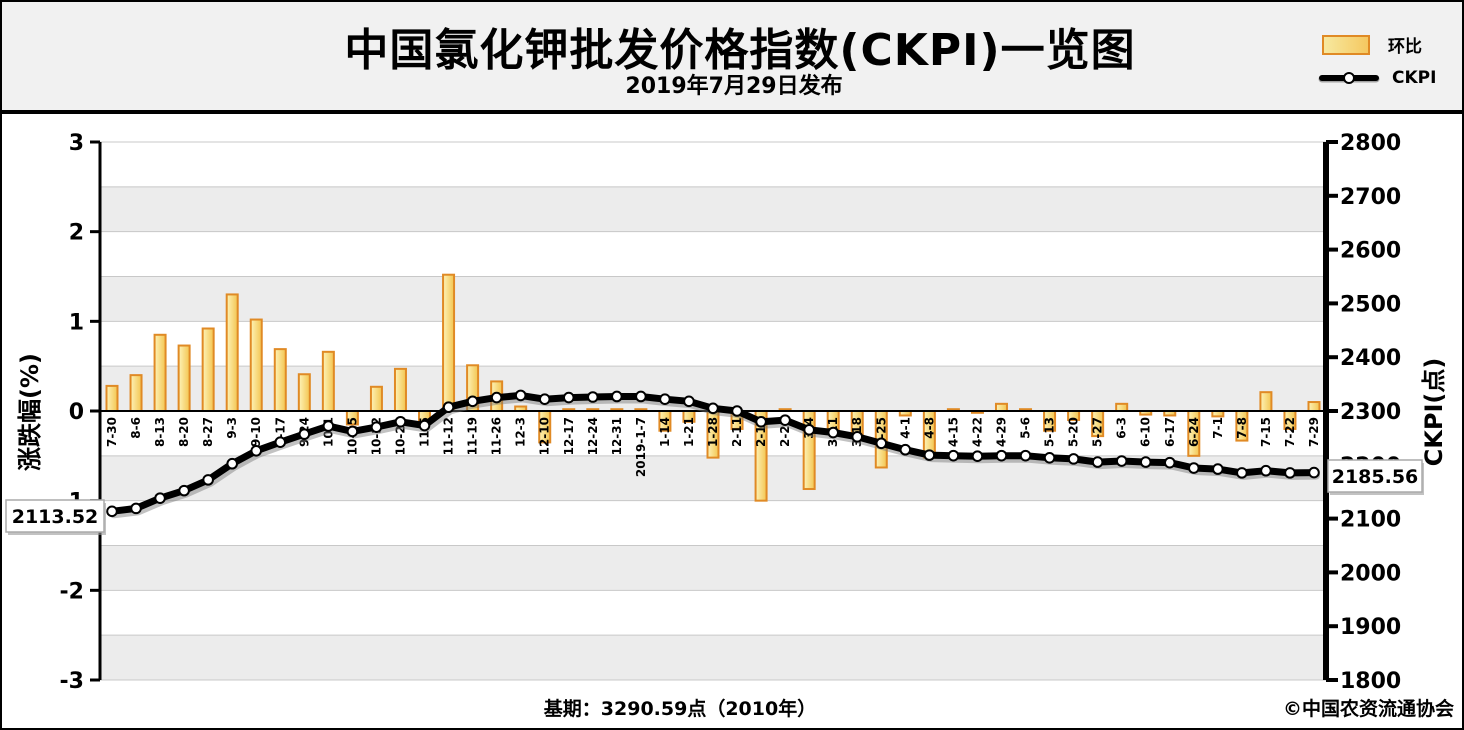 This screenshot has height=730, width=1464. What do you see at coordinates (473, 436) in the screenshot?
I see `category-label: 11-19` at bounding box center [473, 436].